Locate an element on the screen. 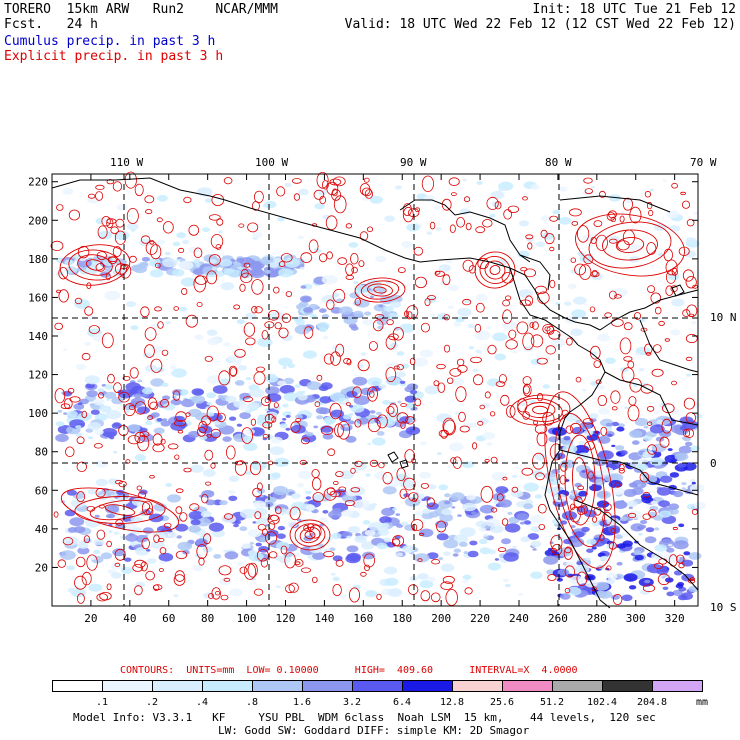 This screenshot has height=740, width=740. lat-label-10n: 10 N is located at coordinates (723, 317).